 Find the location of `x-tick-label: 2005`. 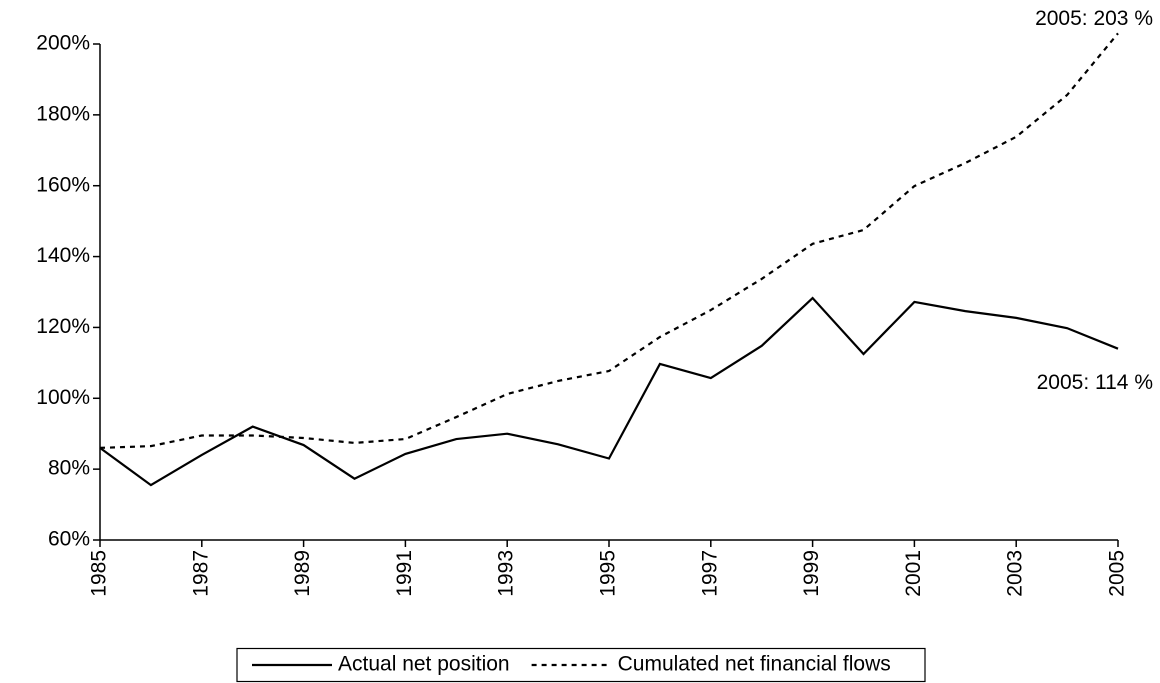

x-tick-label: 2005 is located at coordinates (1117, 573).